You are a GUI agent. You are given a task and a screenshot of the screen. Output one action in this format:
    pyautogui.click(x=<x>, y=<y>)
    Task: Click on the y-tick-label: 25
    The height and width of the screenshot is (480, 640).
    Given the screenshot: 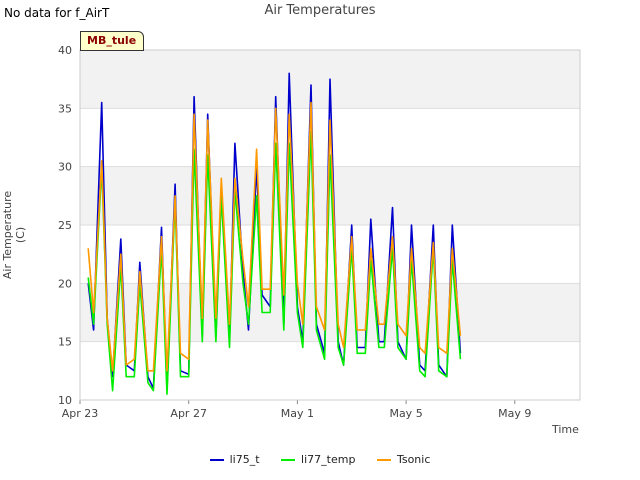 What is the action you would take?
    pyautogui.click(x=65, y=225)
    